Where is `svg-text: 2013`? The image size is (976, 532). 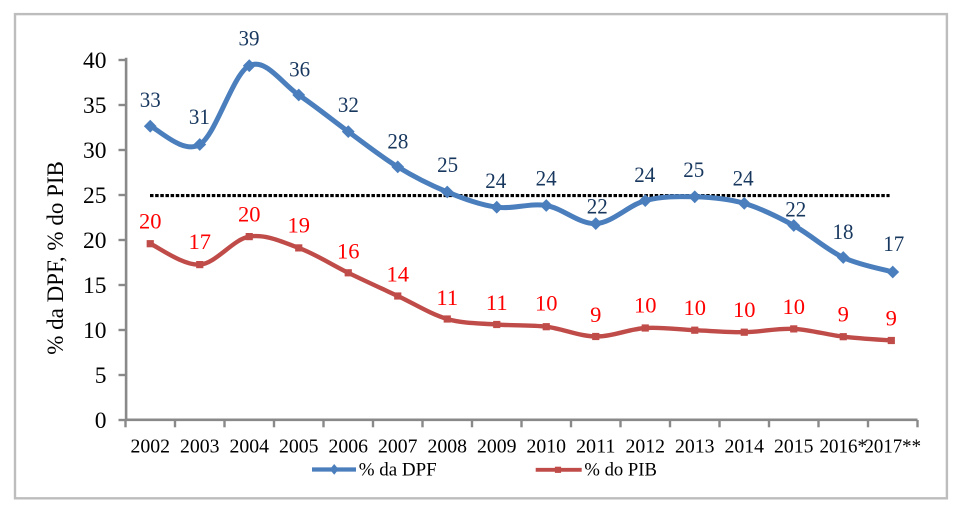
svg-text: 2013 is located at coordinates (695, 446).